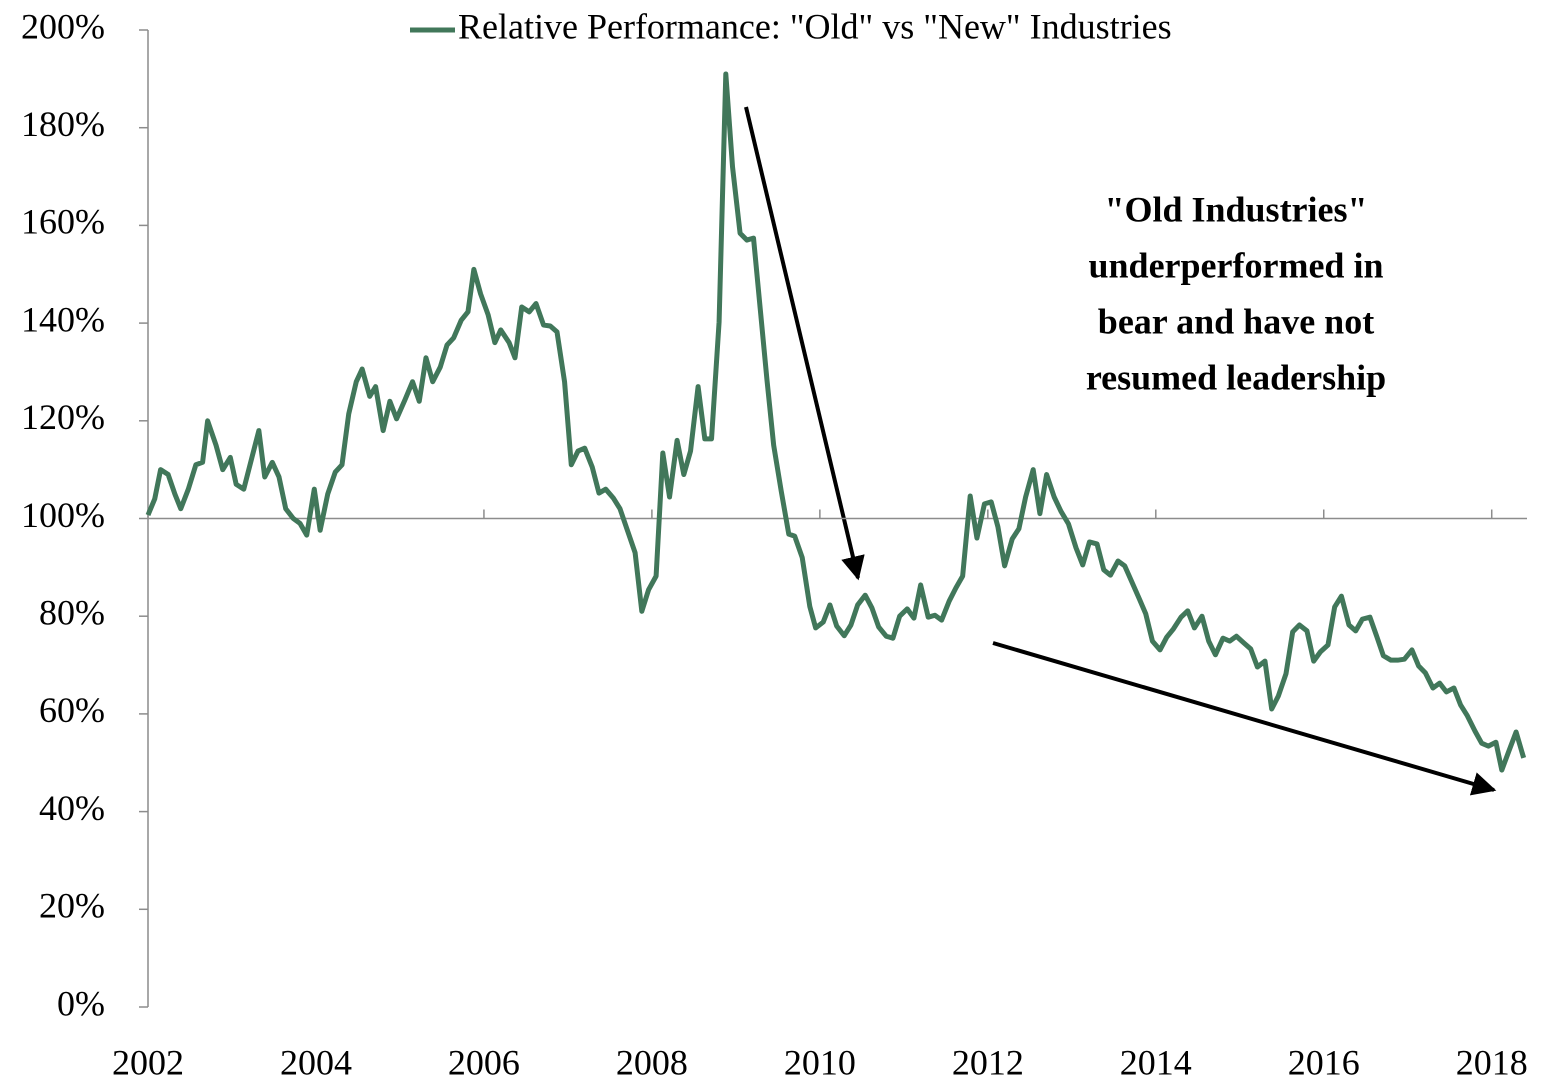 The image size is (1541, 1084). Describe the element at coordinates (63, 26) in the screenshot. I see `y-tick-label: 200%` at that location.